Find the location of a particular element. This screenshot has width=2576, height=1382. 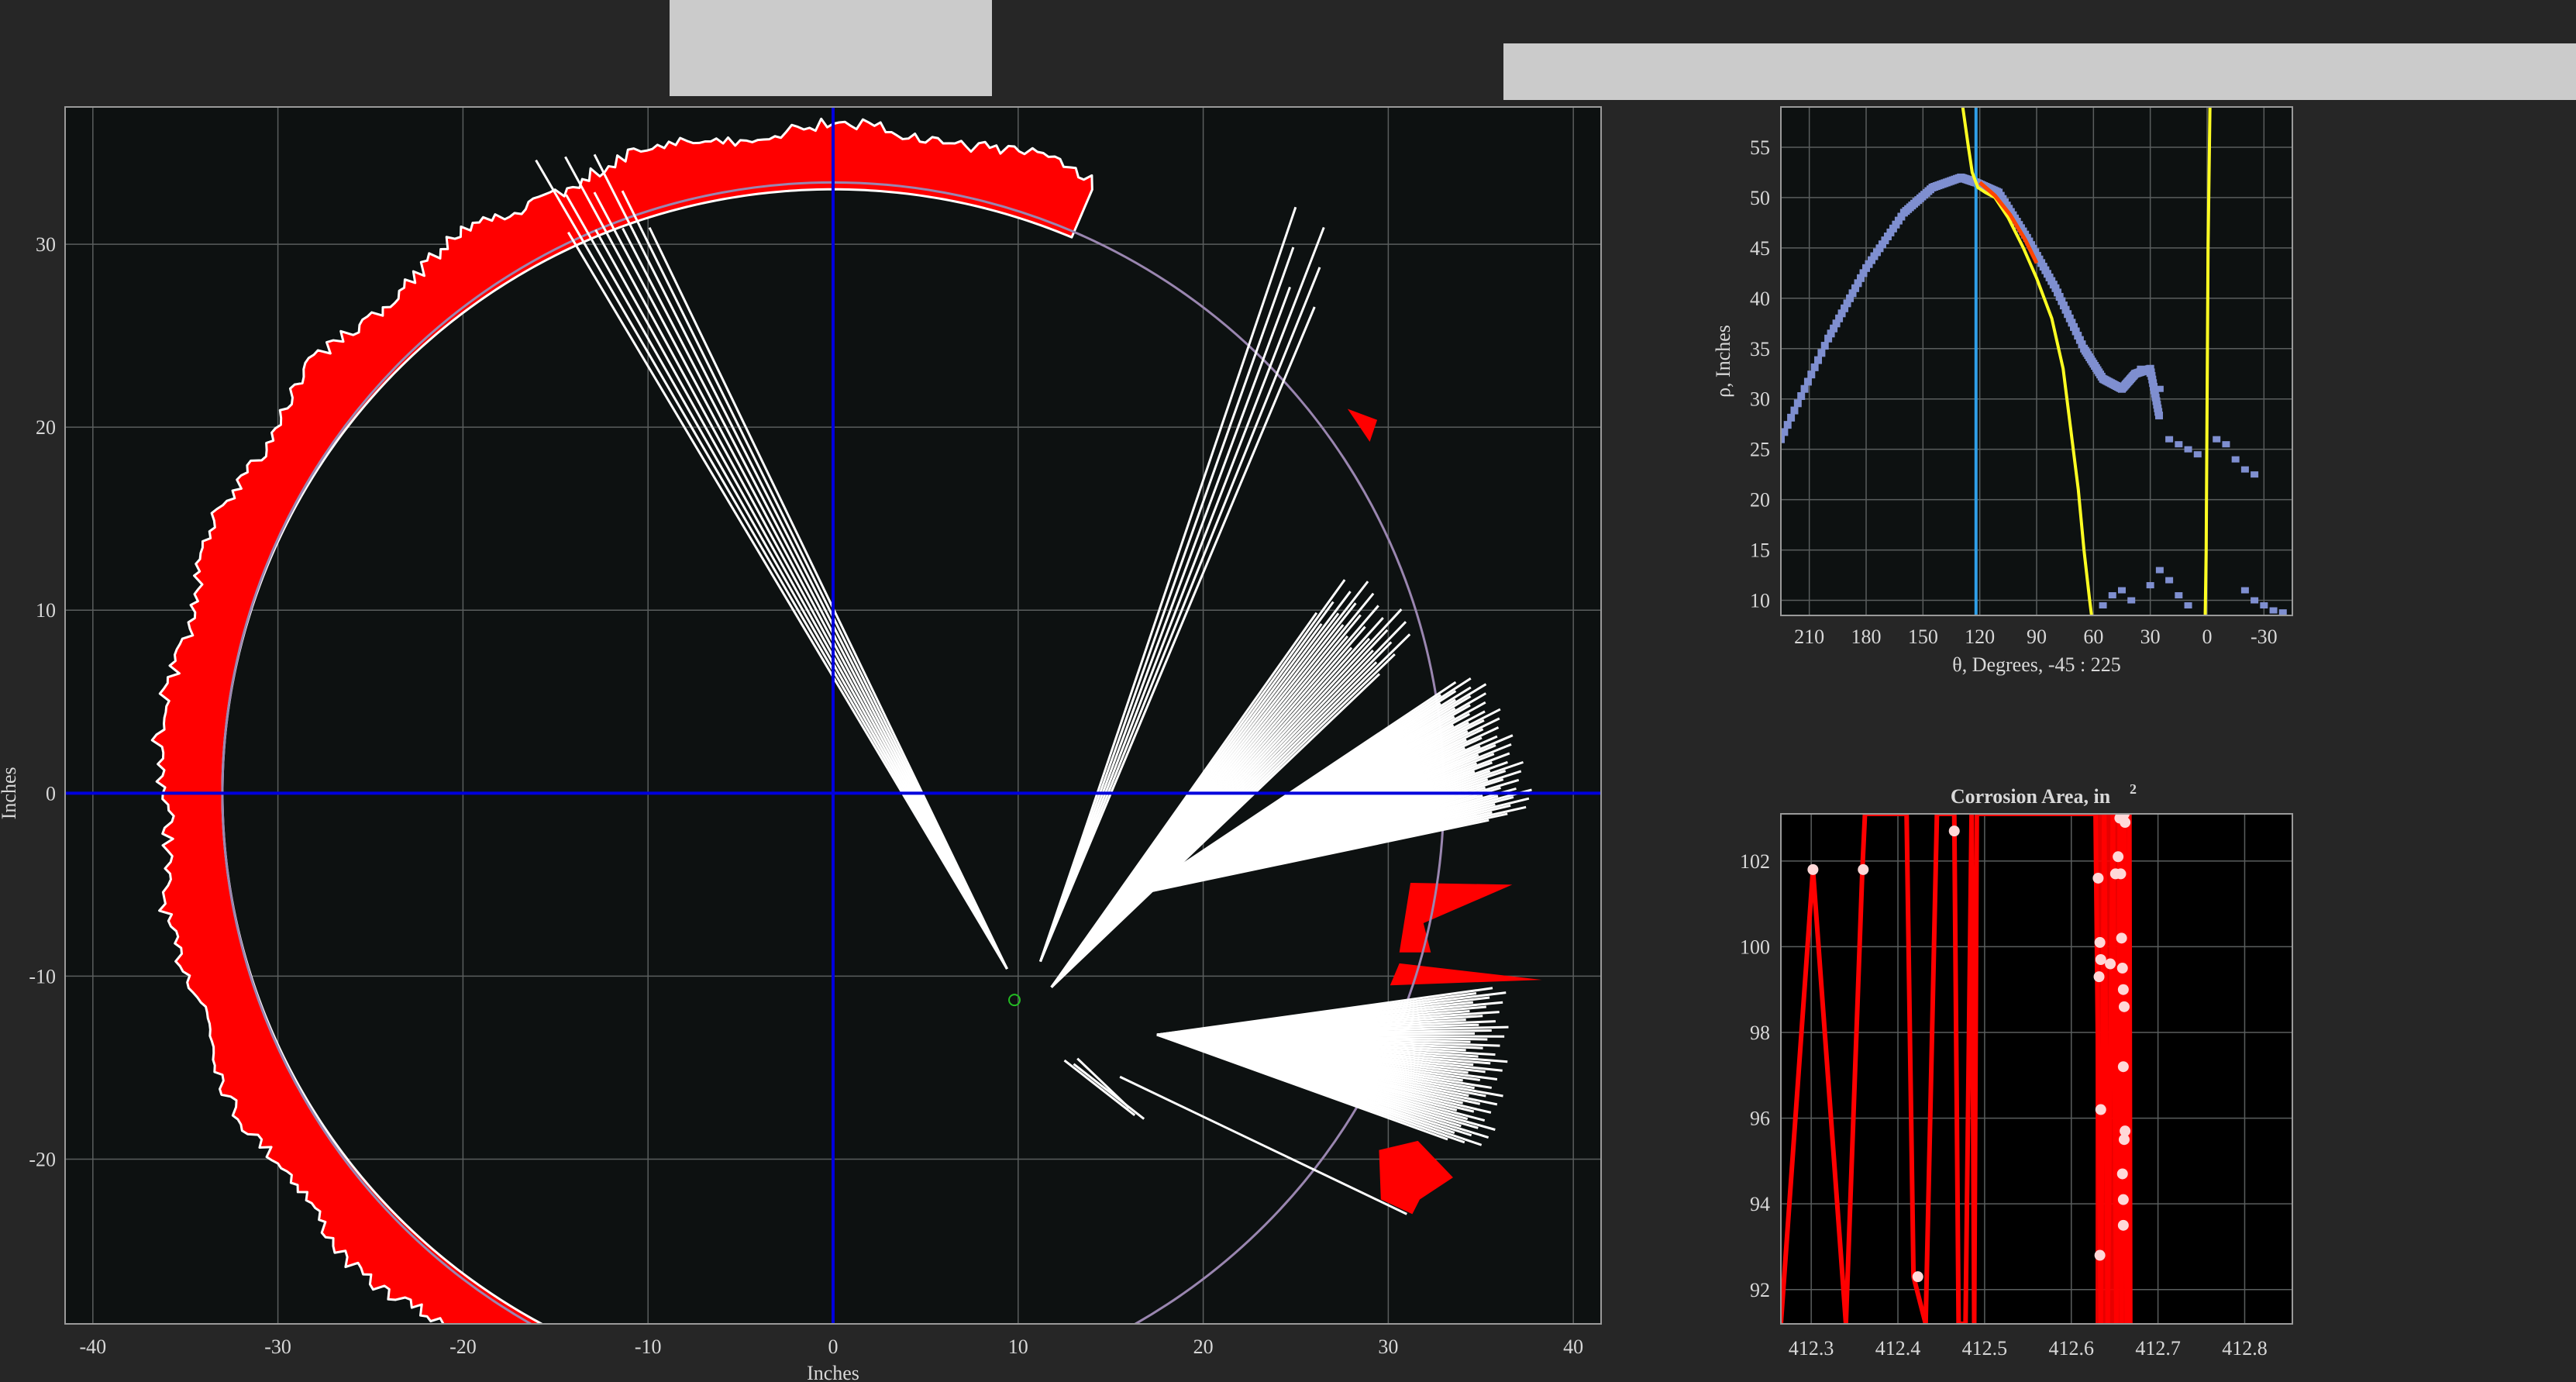

corrosion-area-trace is located at coordinates (1957, 1069).